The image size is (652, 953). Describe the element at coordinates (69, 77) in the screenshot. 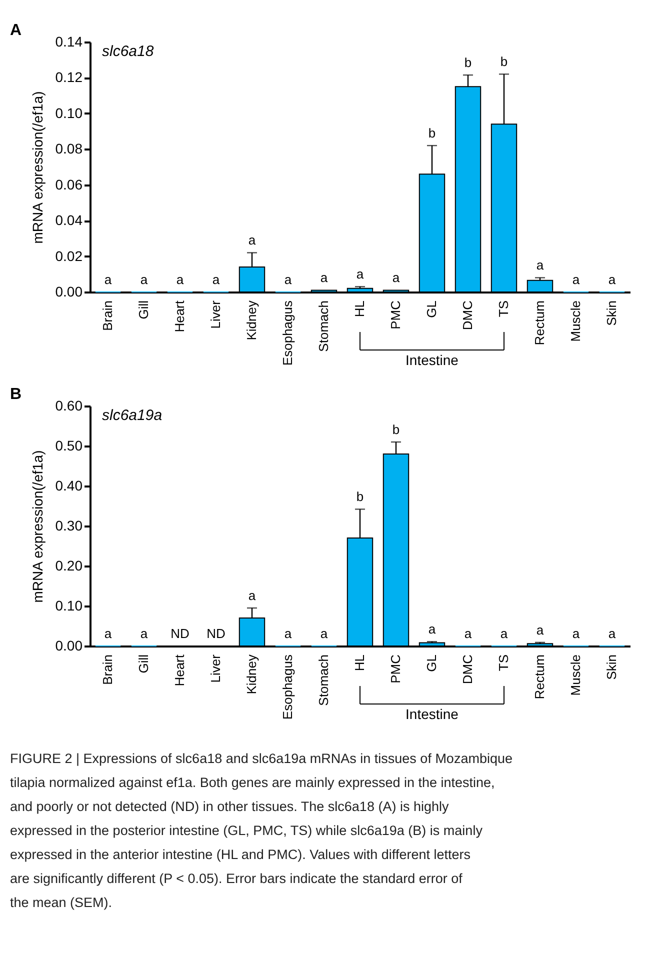

I see `y-tick-label: 0.12` at that location.